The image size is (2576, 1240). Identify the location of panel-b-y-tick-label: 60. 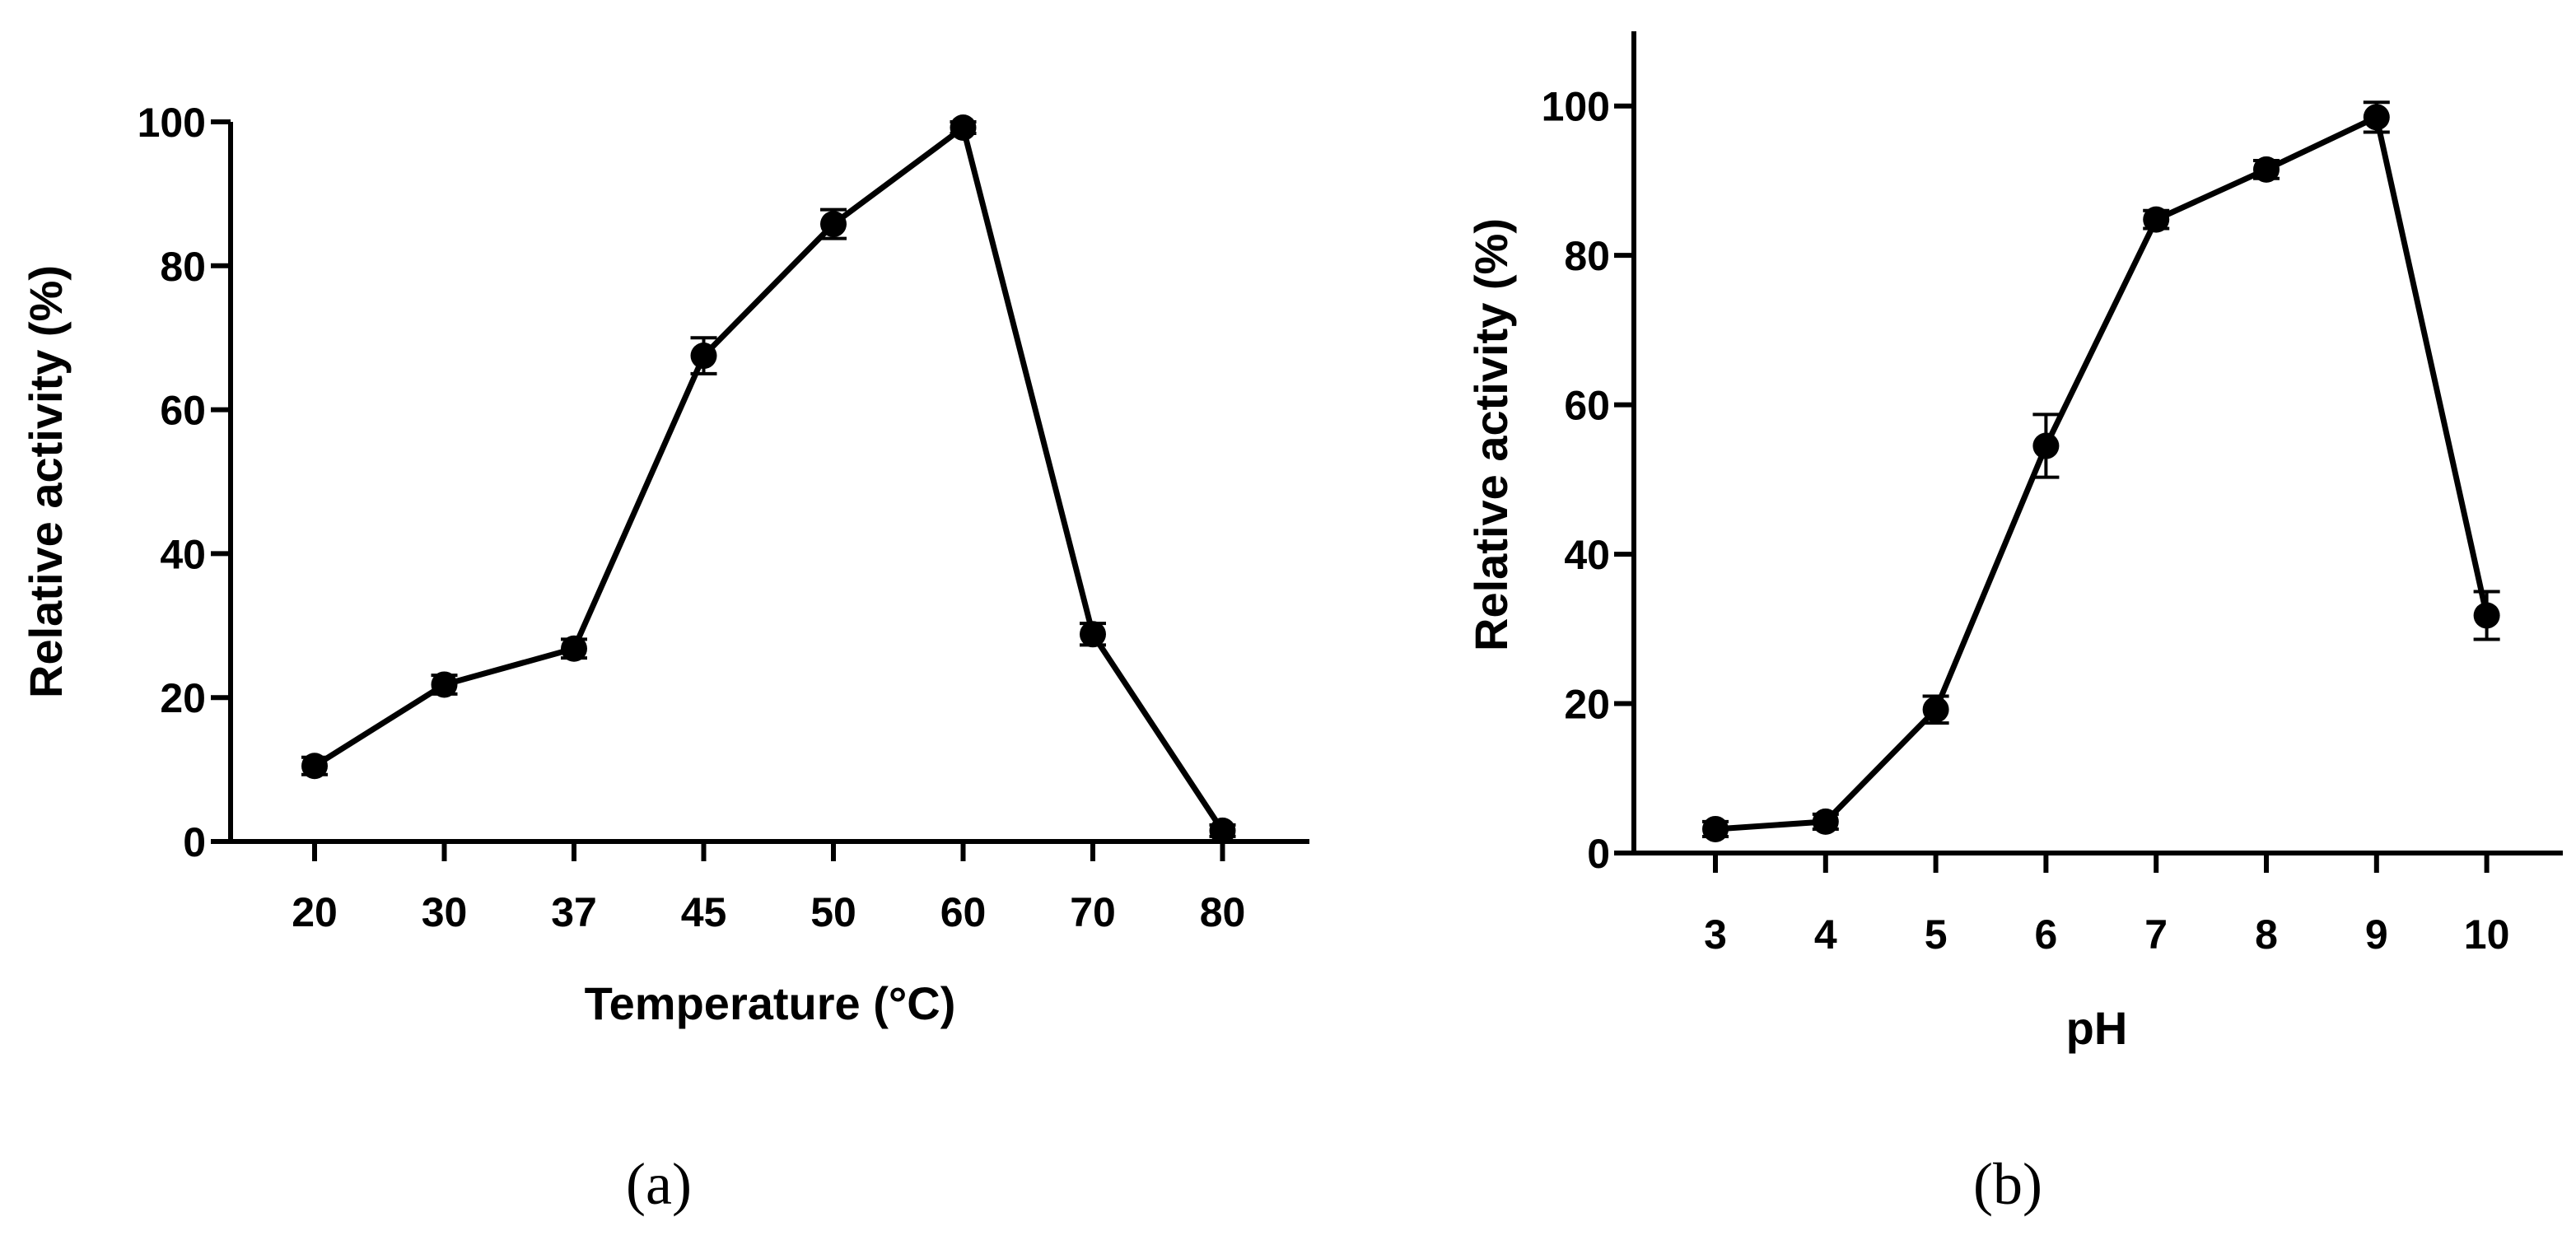
(1587, 406).